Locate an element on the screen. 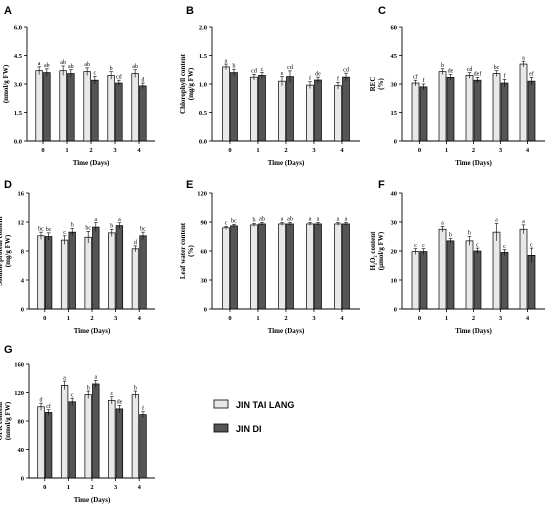 This screenshot has height=508, width=550. significance-label: de is located at coordinates (318, 74).